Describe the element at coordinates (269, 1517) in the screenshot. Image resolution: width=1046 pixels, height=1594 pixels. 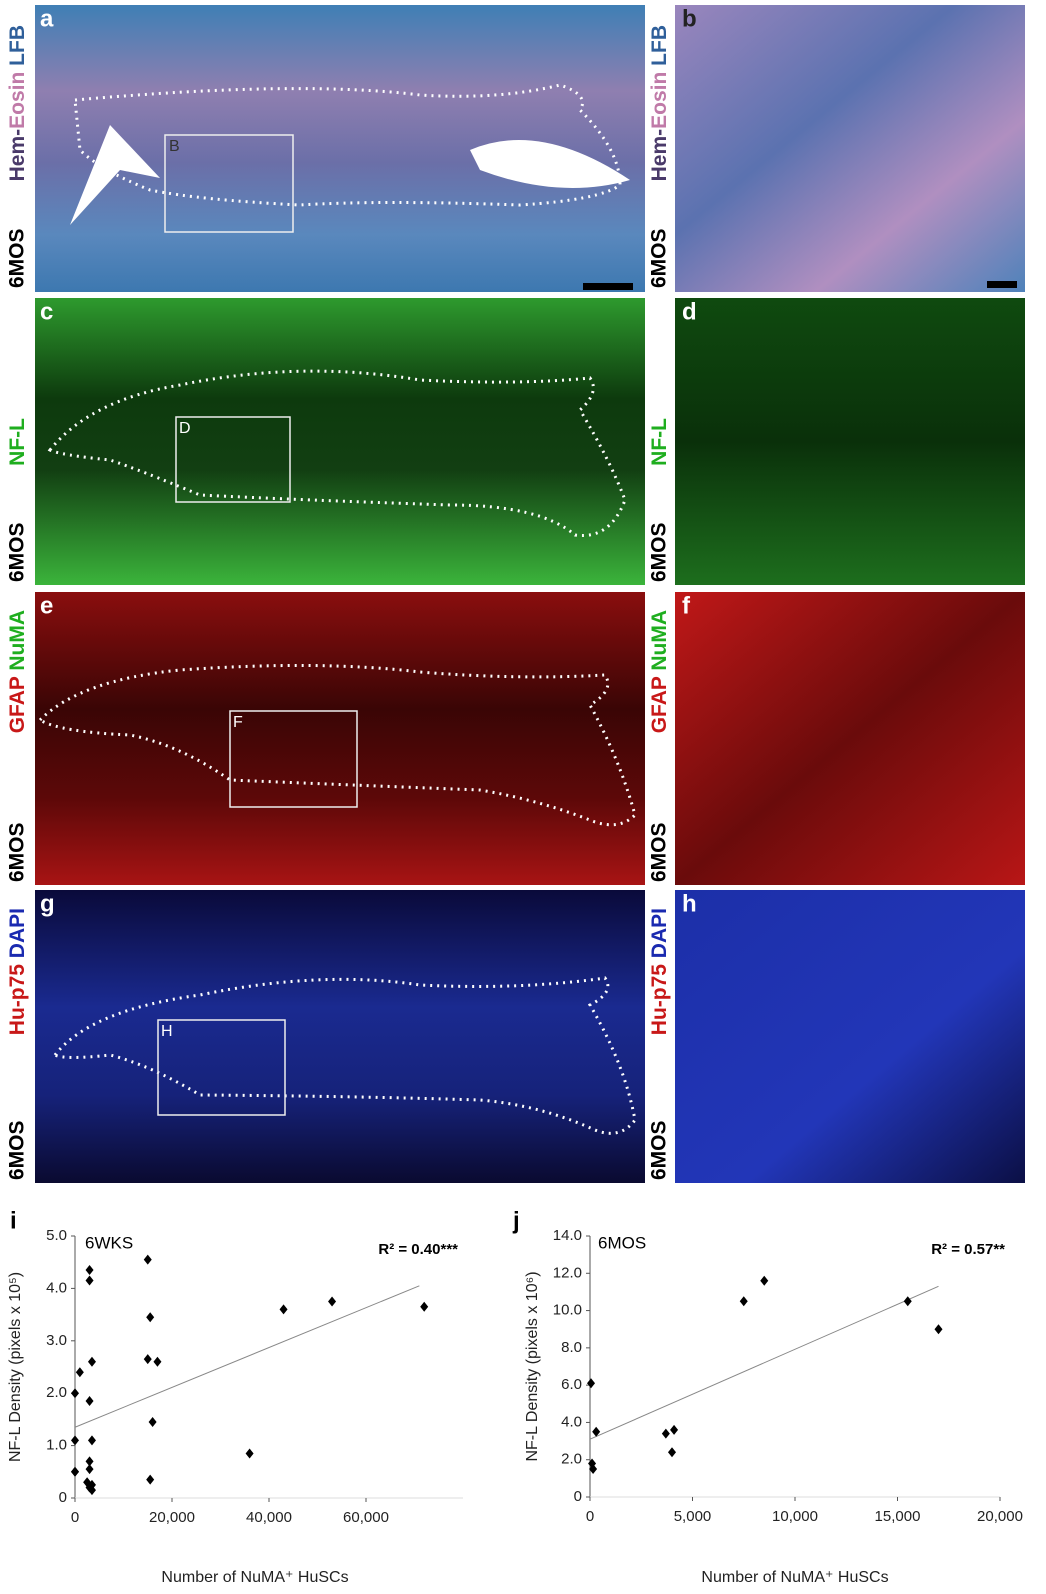
I see `x-tick-label: 40,000` at that location.